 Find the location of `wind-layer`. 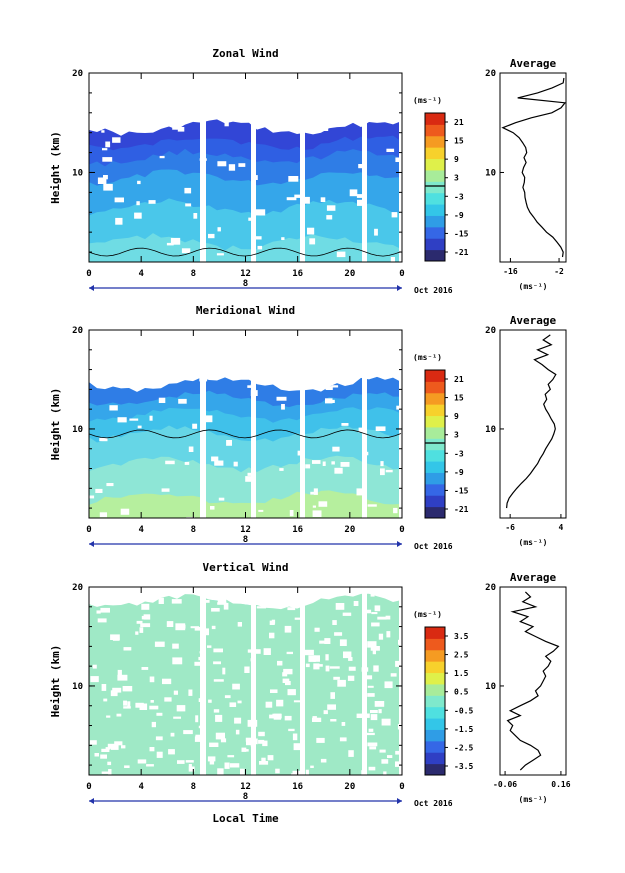

wind-layer is located at coordinates (245, 684).